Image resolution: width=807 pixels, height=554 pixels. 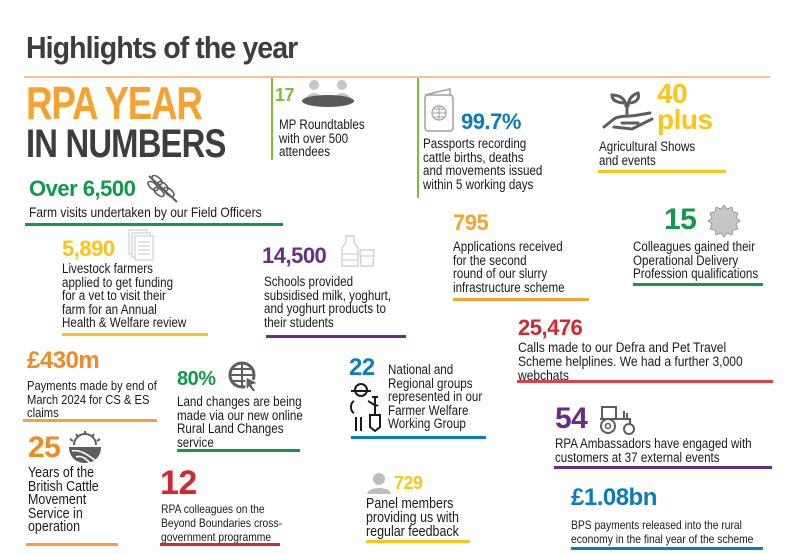 I want to click on header-divider, so click(x=397, y=77).